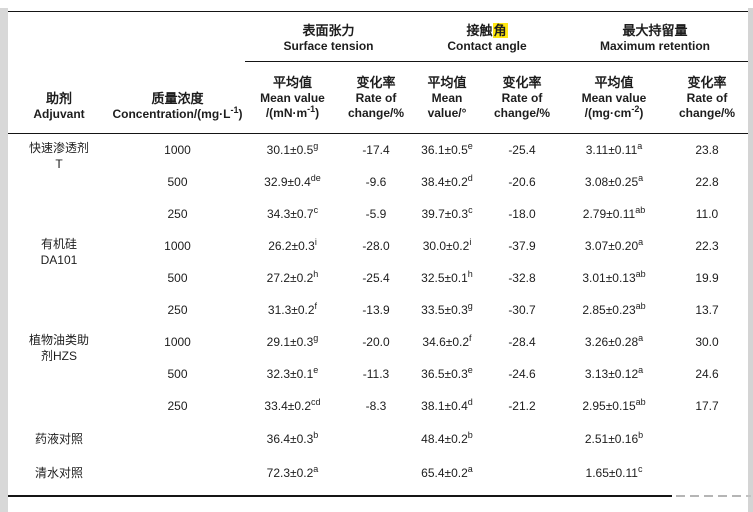 The width and height of the screenshot is (753, 512). What do you see at coordinates (447, 372) in the screenshot?
I see `contact-angle-mean-cell: 36.5±0.3e` at bounding box center [447, 372].